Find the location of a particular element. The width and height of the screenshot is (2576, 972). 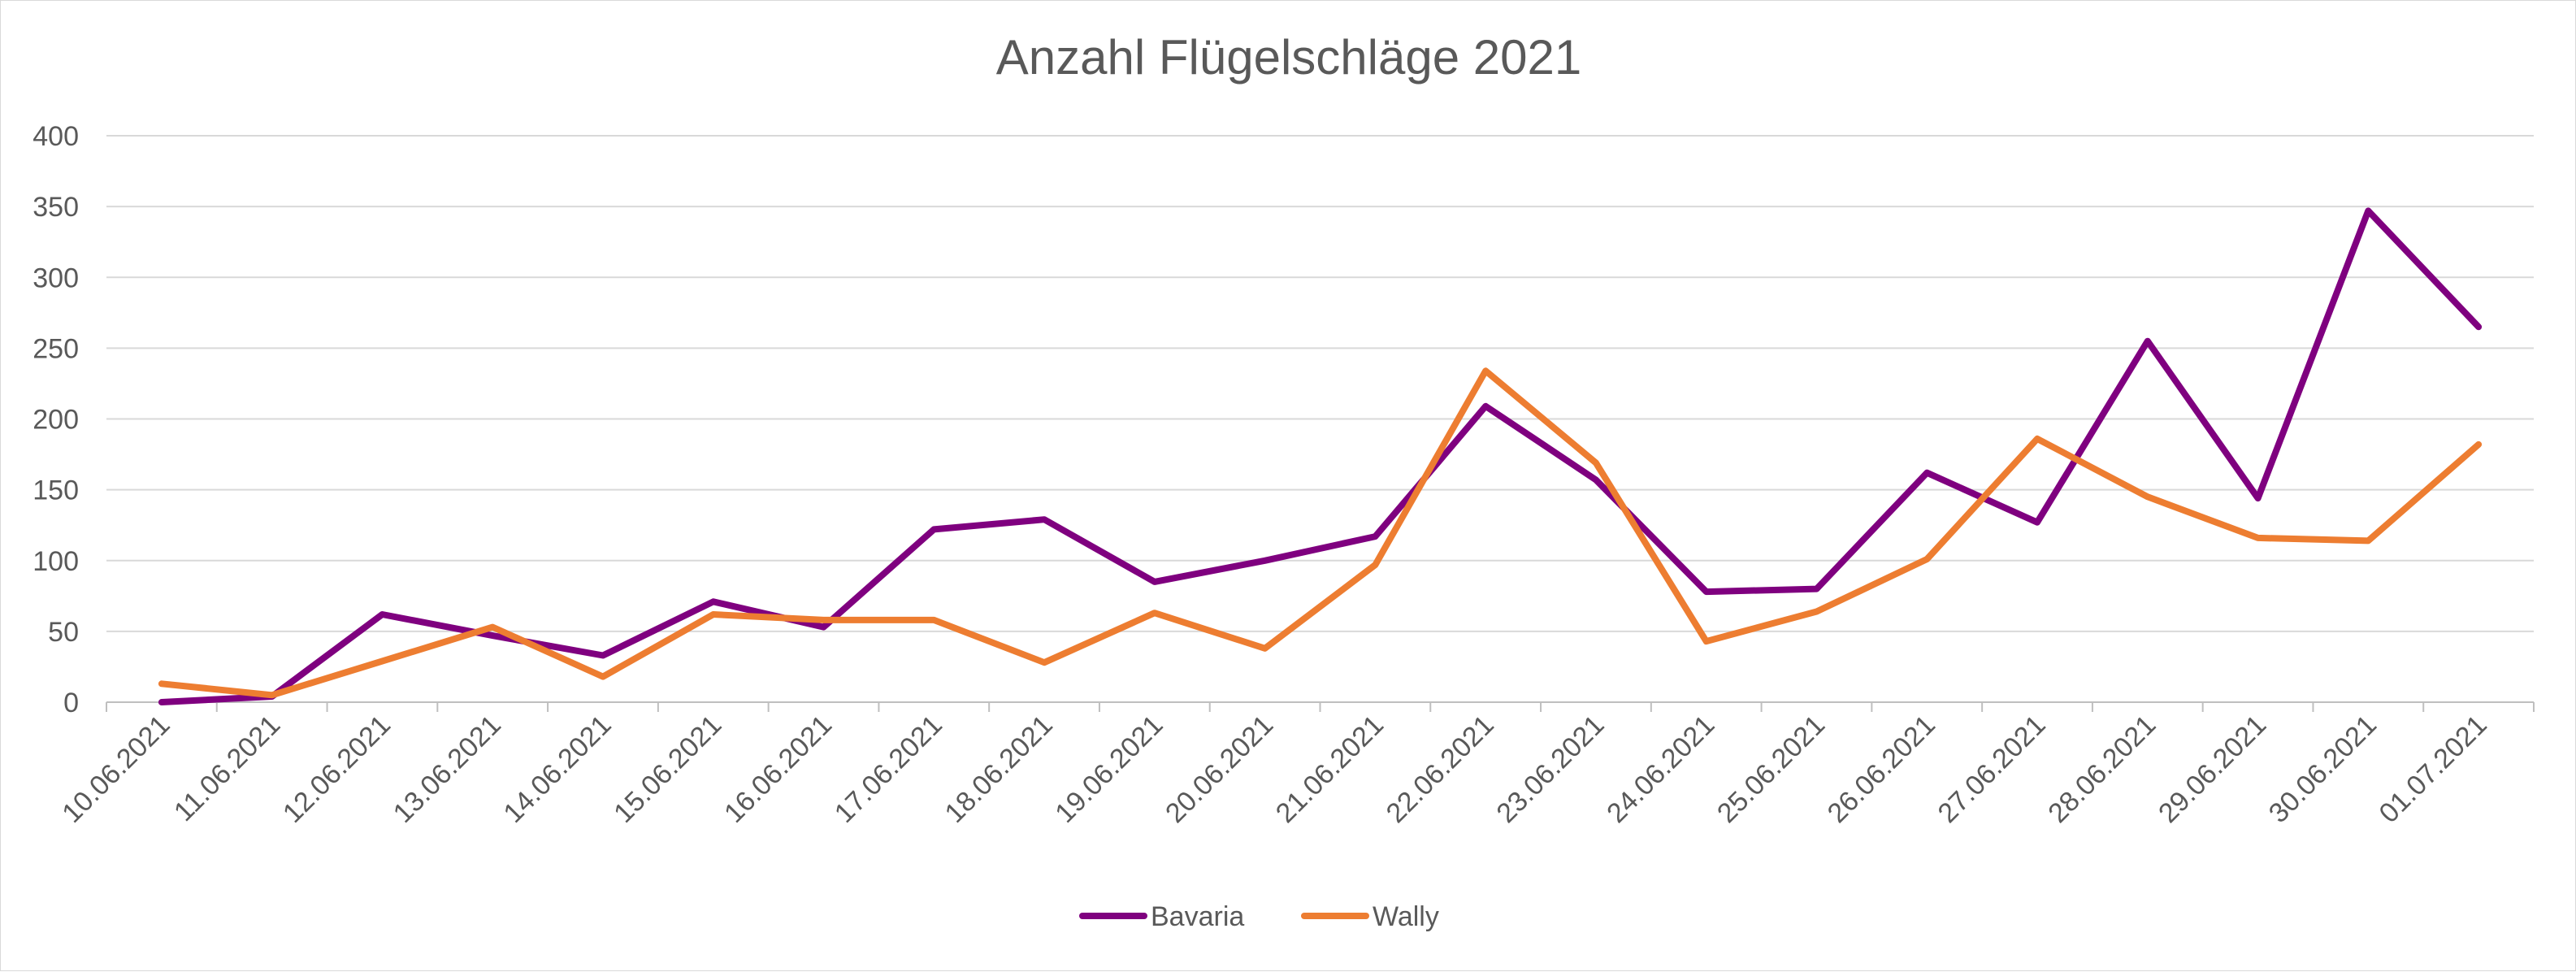

legend: Bavaria Wally is located at coordinates (1259, 917).